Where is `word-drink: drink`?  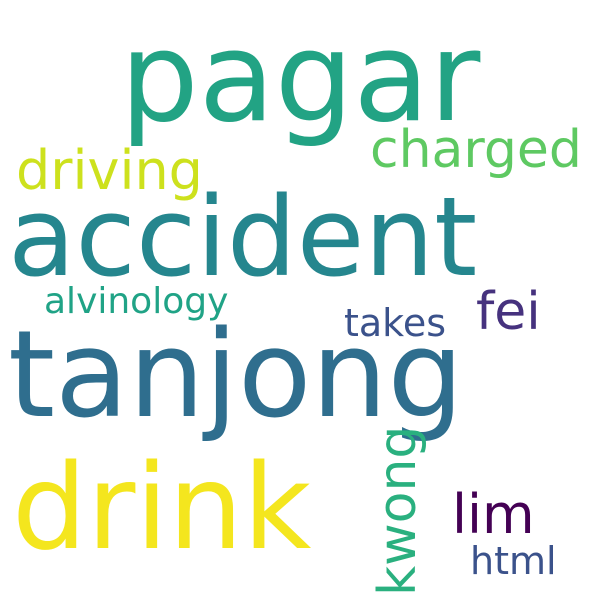
word-drink: drink is located at coordinates (162, 507).